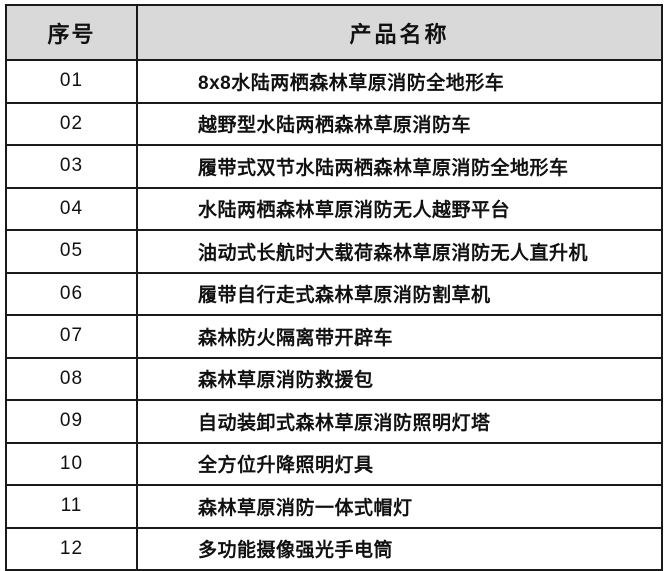  I want to click on table-row: 07 森林防火隔离带开辟车, so click(334, 336).